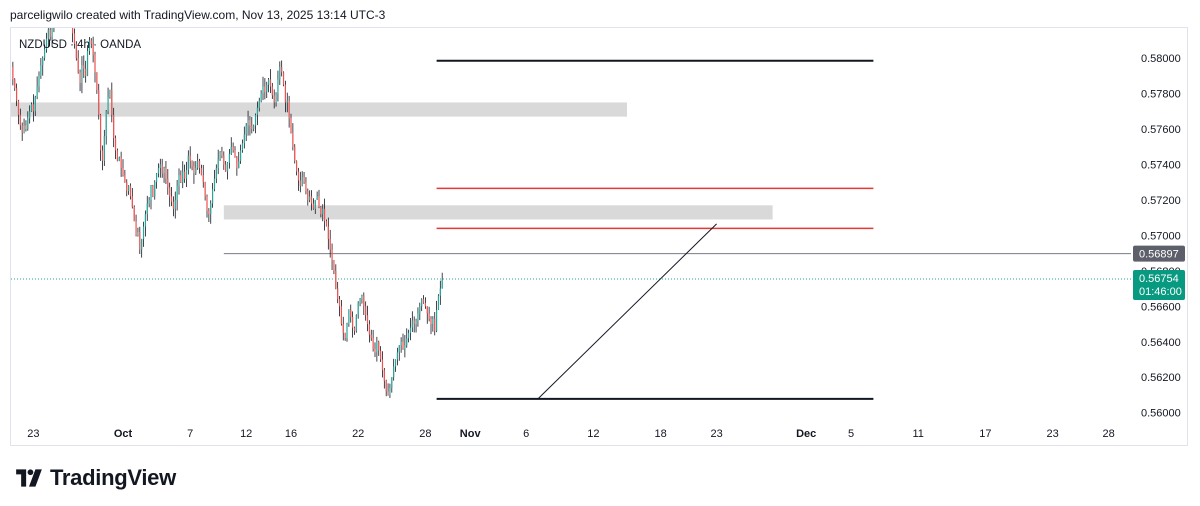  Describe the element at coordinates (95, 478) in the screenshot. I see `tradingview-logo: TradingView` at that location.